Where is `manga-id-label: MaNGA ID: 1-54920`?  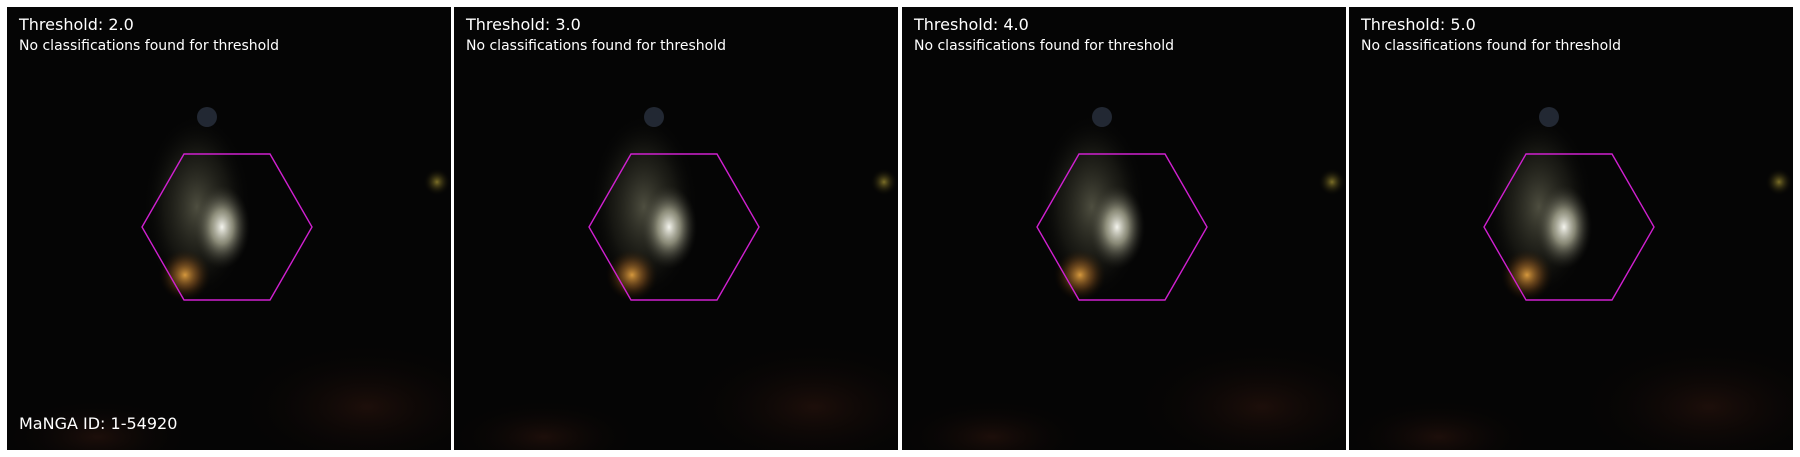
manga-id-label: MaNGA ID: 1-54920 is located at coordinates (98, 423).